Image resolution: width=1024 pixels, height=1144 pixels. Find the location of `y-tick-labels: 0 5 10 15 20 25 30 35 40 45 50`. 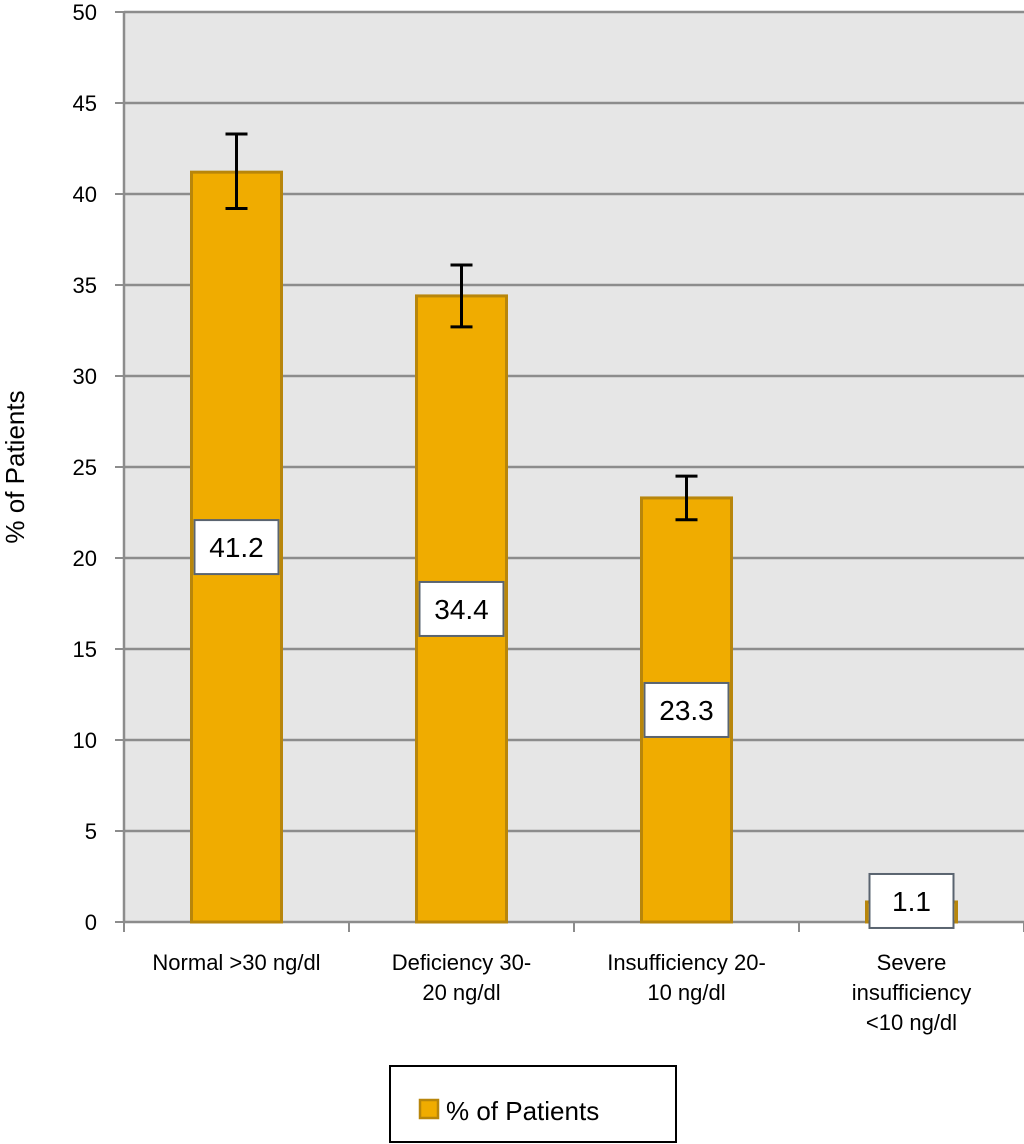

y-tick-labels: 0 5 10 15 20 25 30 35 40 45 50 is located at coordinates (85, 467).